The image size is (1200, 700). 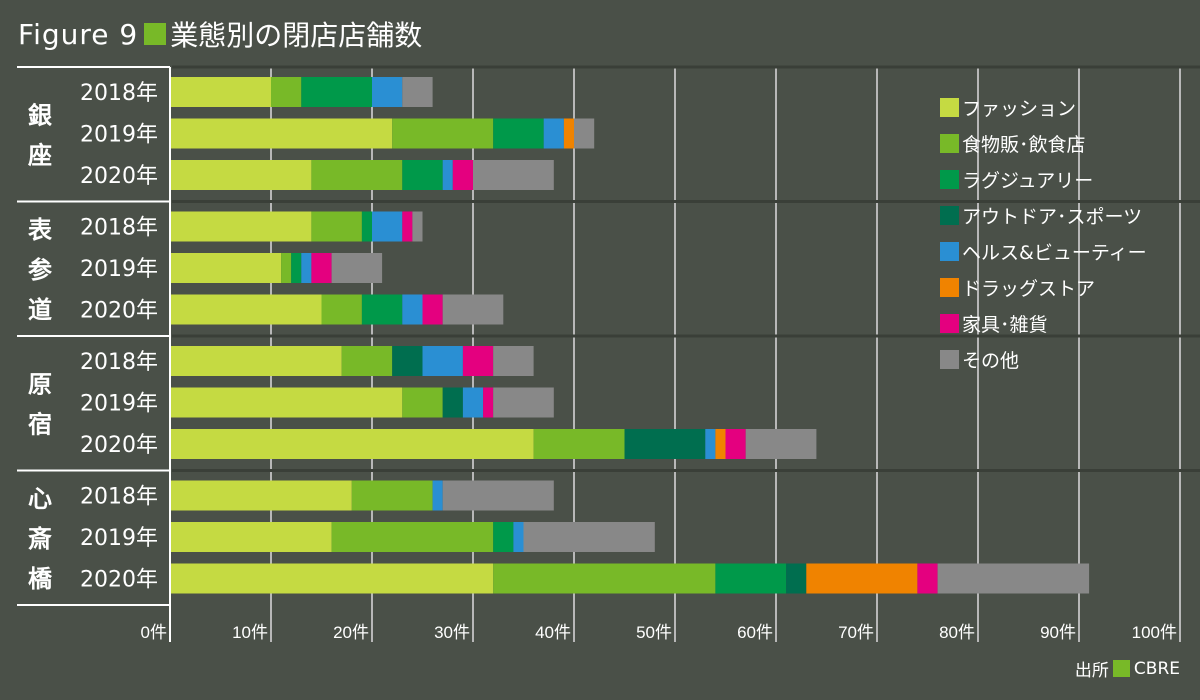 What do you see at coordinates (40, 270) in the screenshot?
I see `group-label: 表参道` at bounding box center [40, 270].